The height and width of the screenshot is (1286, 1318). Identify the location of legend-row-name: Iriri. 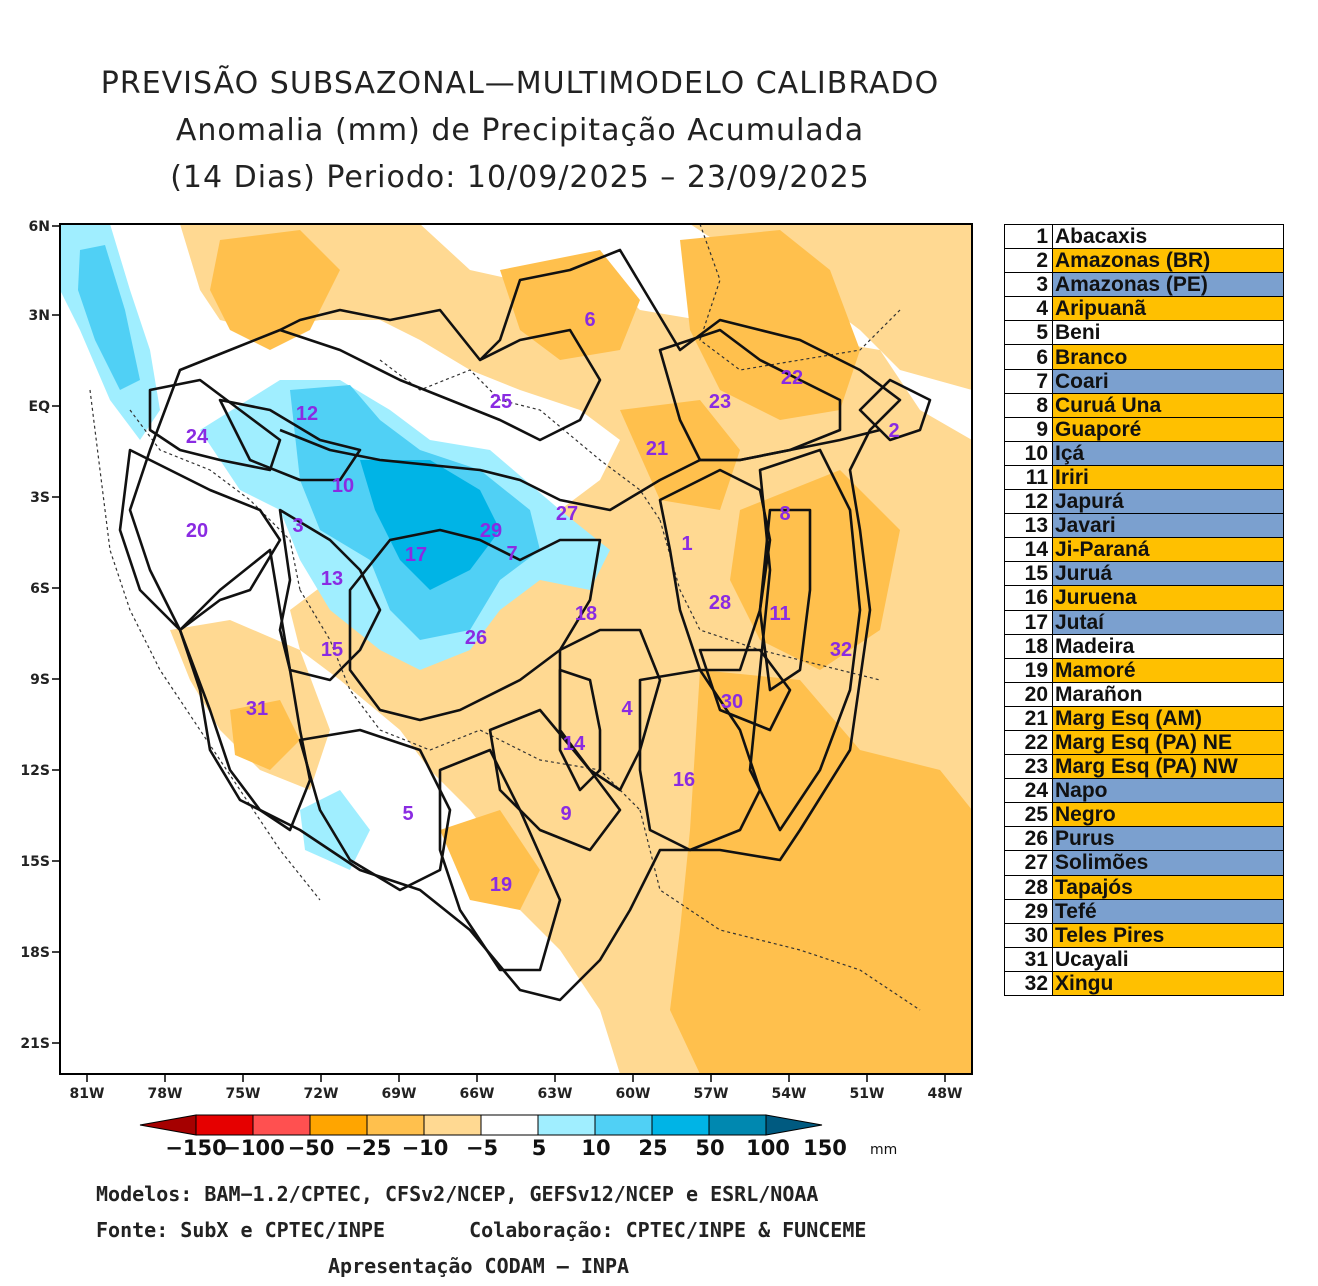
(1168, 477).